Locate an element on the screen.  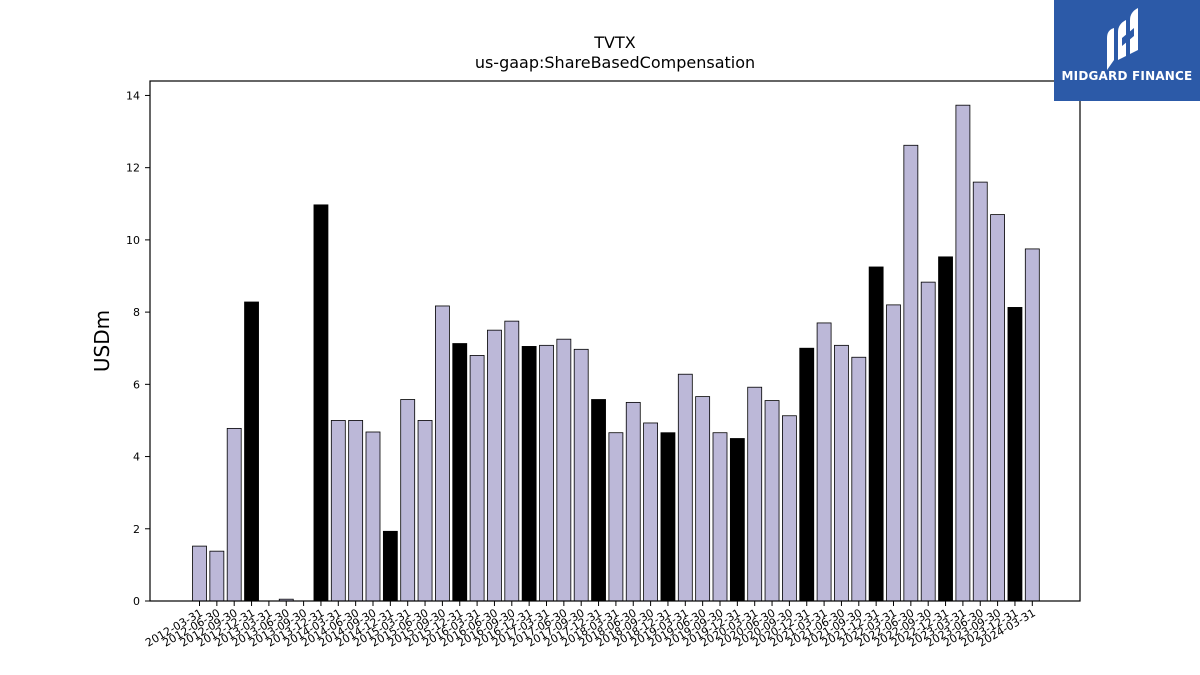
y-tick-label: 2 is located at coordinates (136, 529).